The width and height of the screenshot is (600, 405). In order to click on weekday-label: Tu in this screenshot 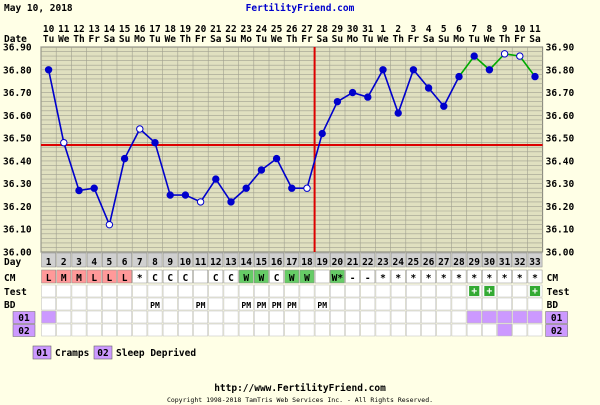, I will do `click(367, 39)`.